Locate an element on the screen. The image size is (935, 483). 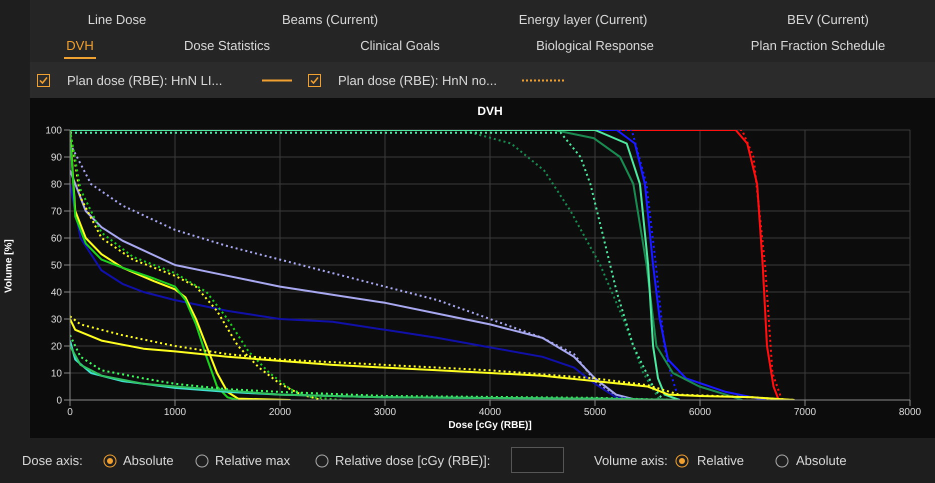
text: BEV (Current) is located at coordinates (828, 20).